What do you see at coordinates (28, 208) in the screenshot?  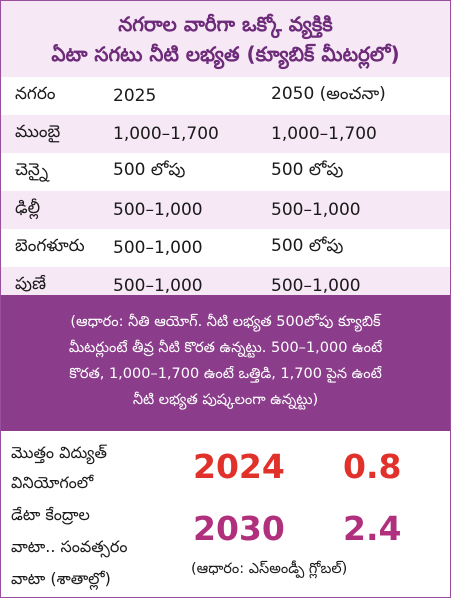 I see `city-cell: ఢిల్లీ` at bounding box center [28, 208].